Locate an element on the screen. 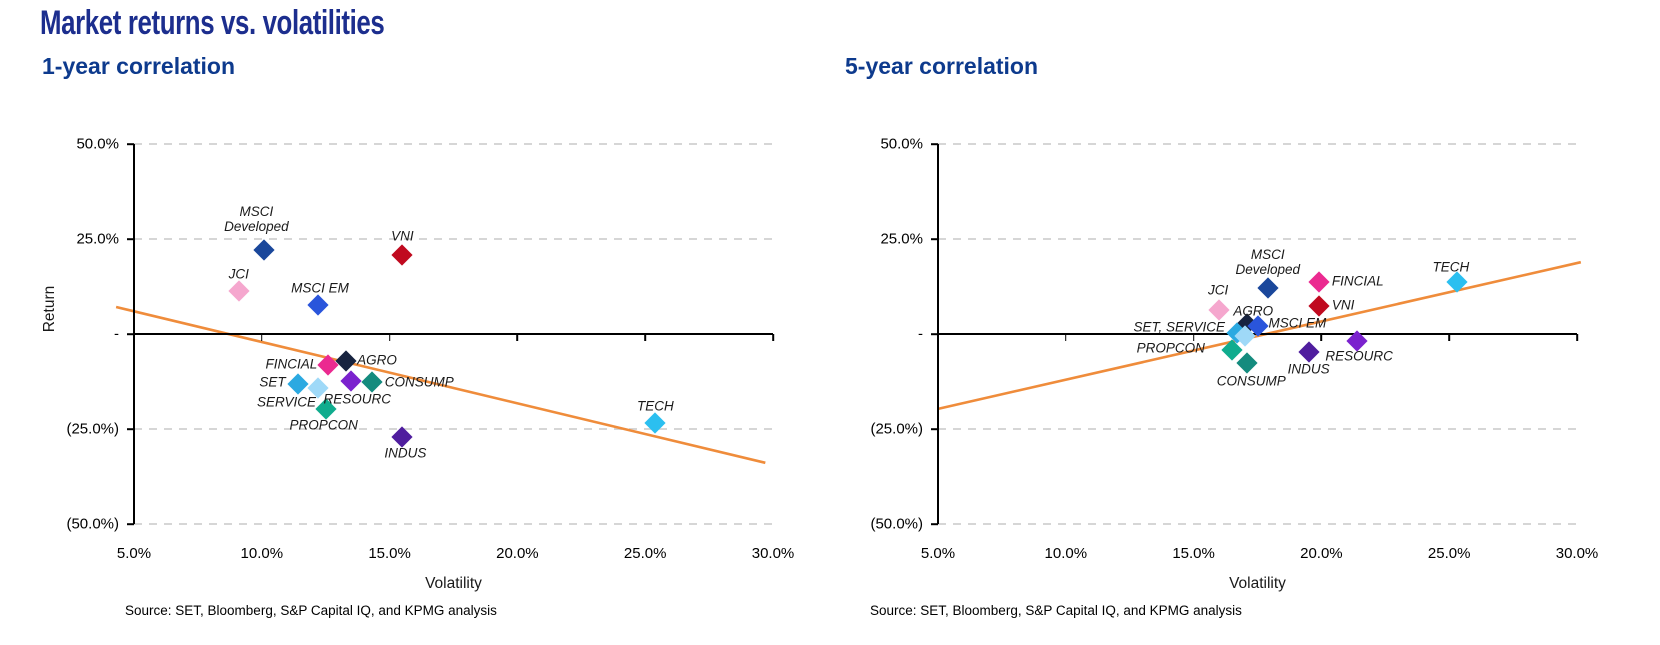 This screenshot has height=645, width=1660. y-axis-title: Return is located at coordinates (49, 309).